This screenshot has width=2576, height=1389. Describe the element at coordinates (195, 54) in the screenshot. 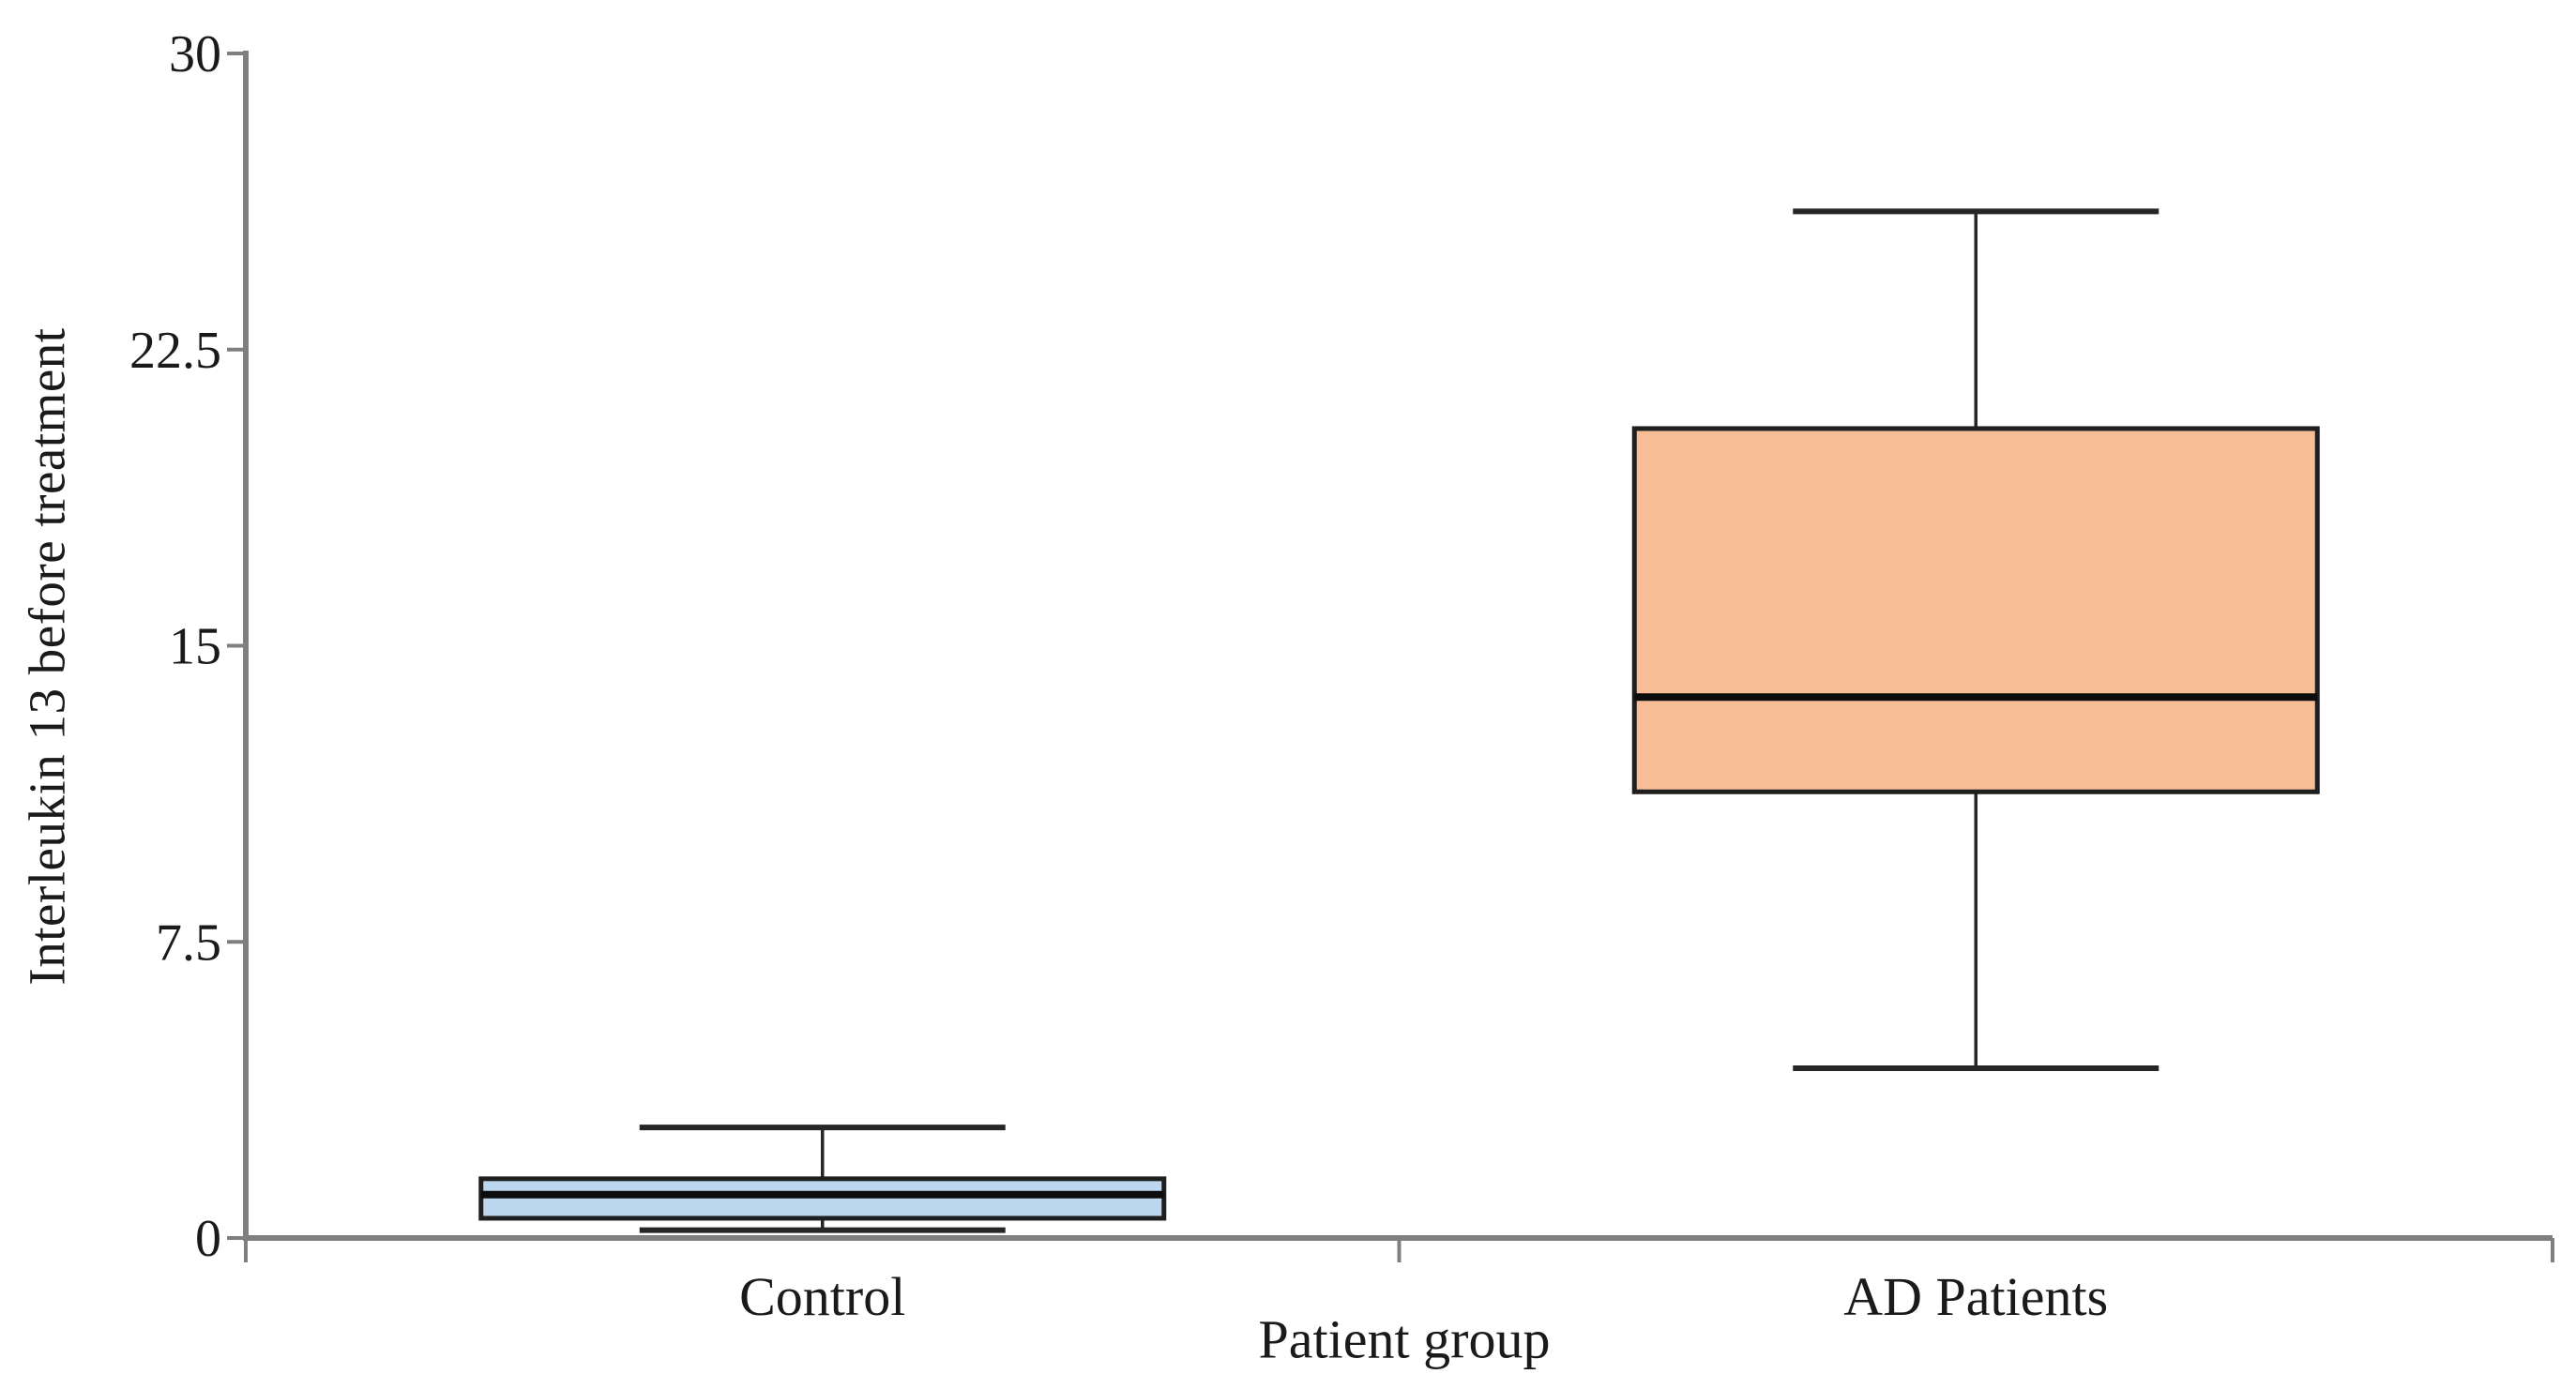

I see `y-tick-label: 30` at that location.